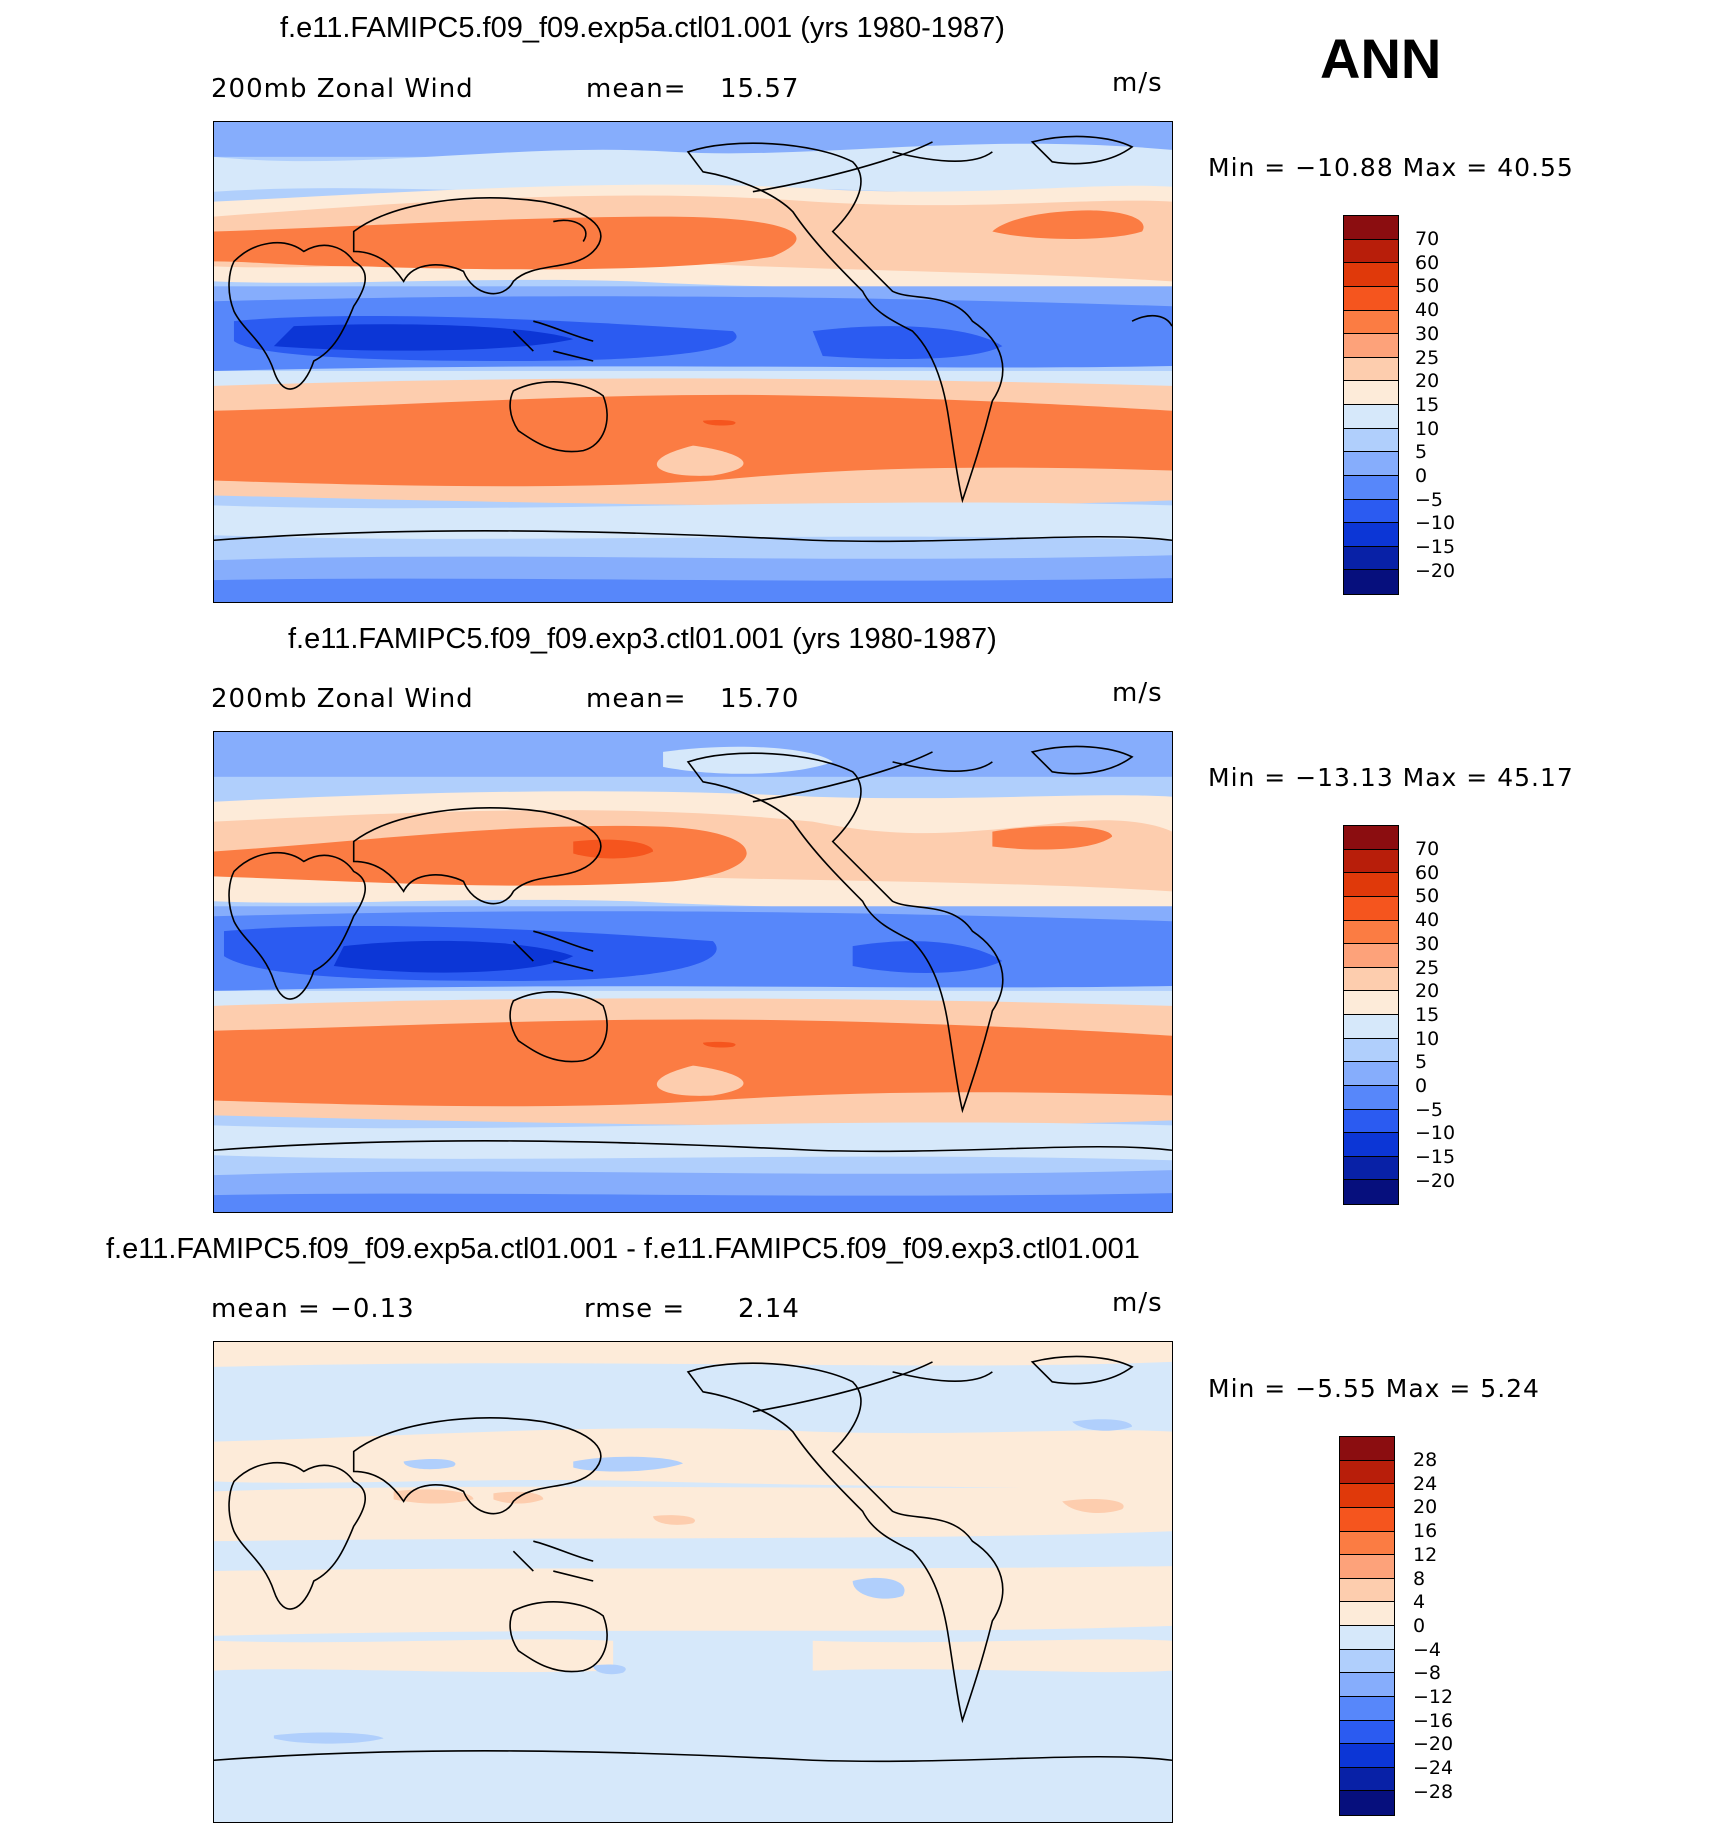  What do you see at coordinates (1367, 1626) in the screenshot?
I see `panel3-colorbar` at bounding box center [1367, 1626].